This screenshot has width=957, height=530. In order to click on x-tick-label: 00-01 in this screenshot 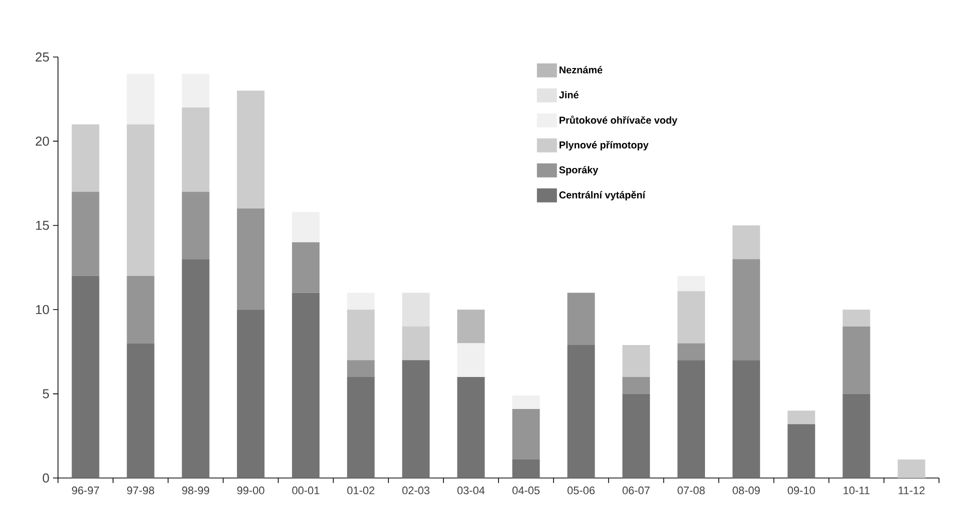, I will do `click(306, 490)`.